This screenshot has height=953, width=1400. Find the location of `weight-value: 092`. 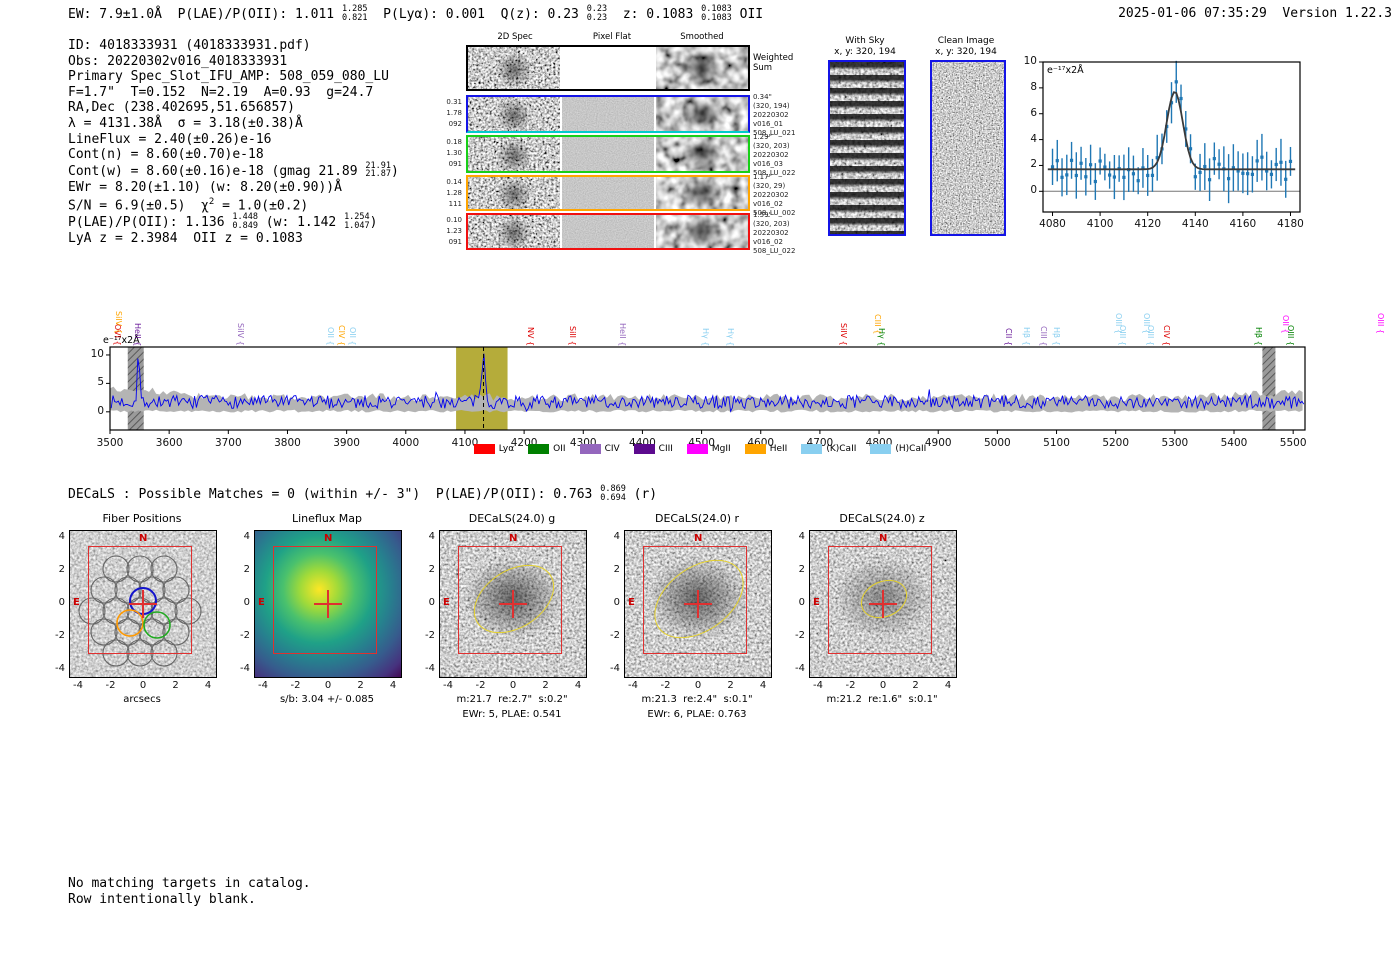

weight-value: 092 is located at coordinates (455, 124).